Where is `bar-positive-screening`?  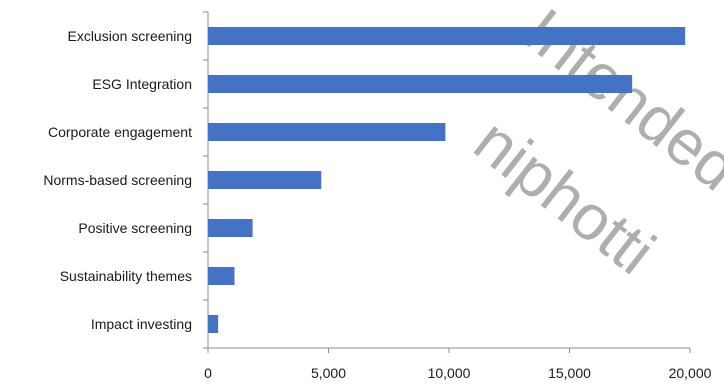
bar-positive-screening is located at coordinates (230, 228).